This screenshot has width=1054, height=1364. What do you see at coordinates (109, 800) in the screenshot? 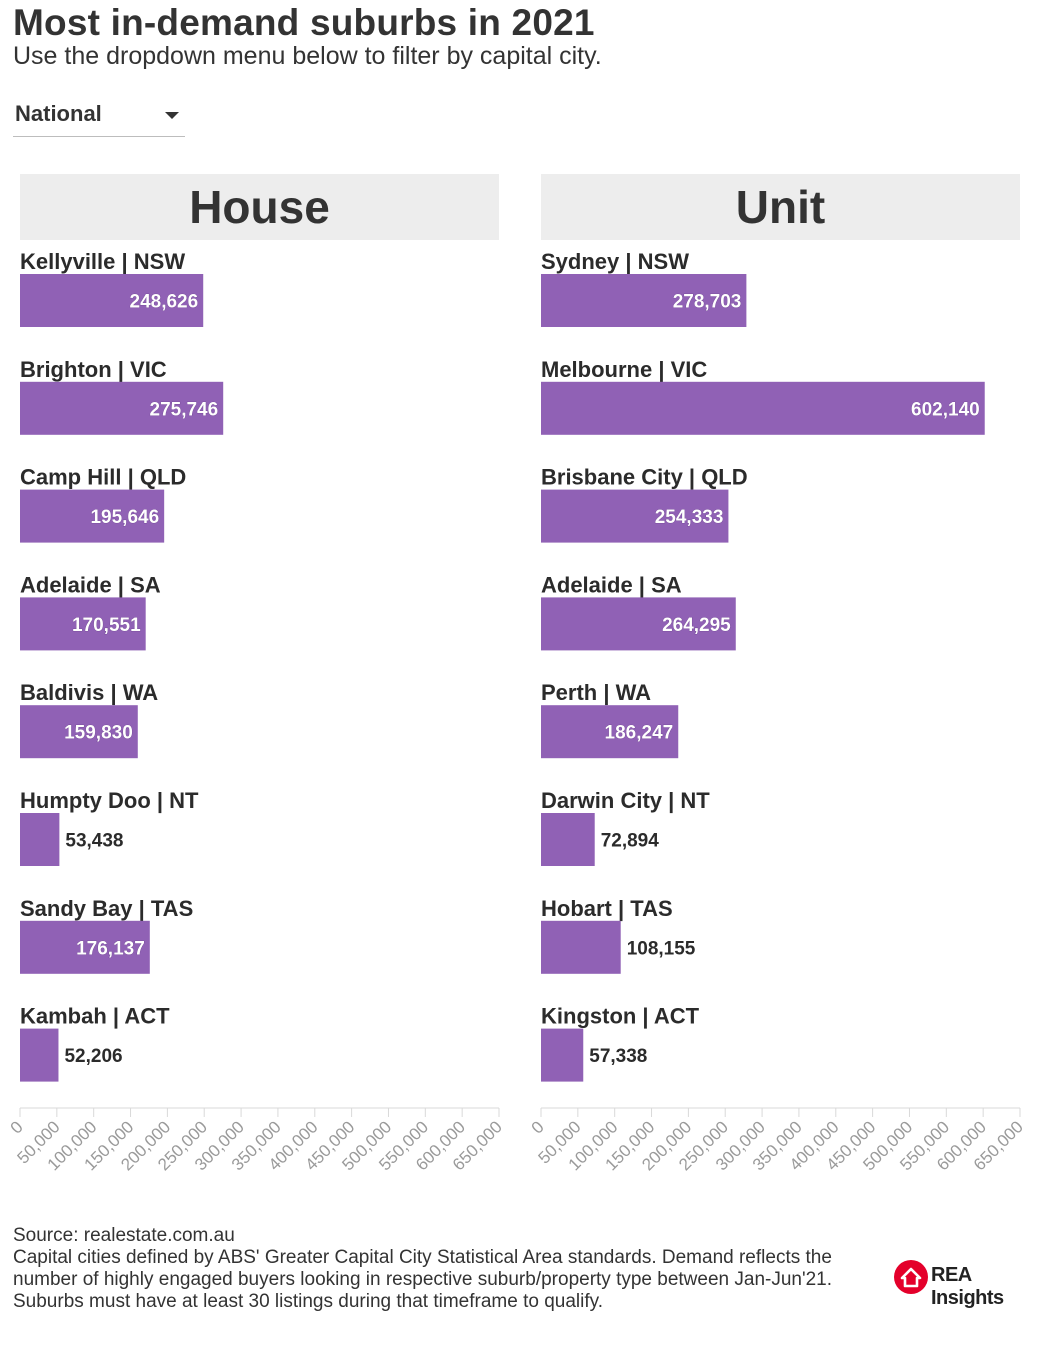
I see `category-label: Humpty Doo | NT` at bounding box center [109, 800].